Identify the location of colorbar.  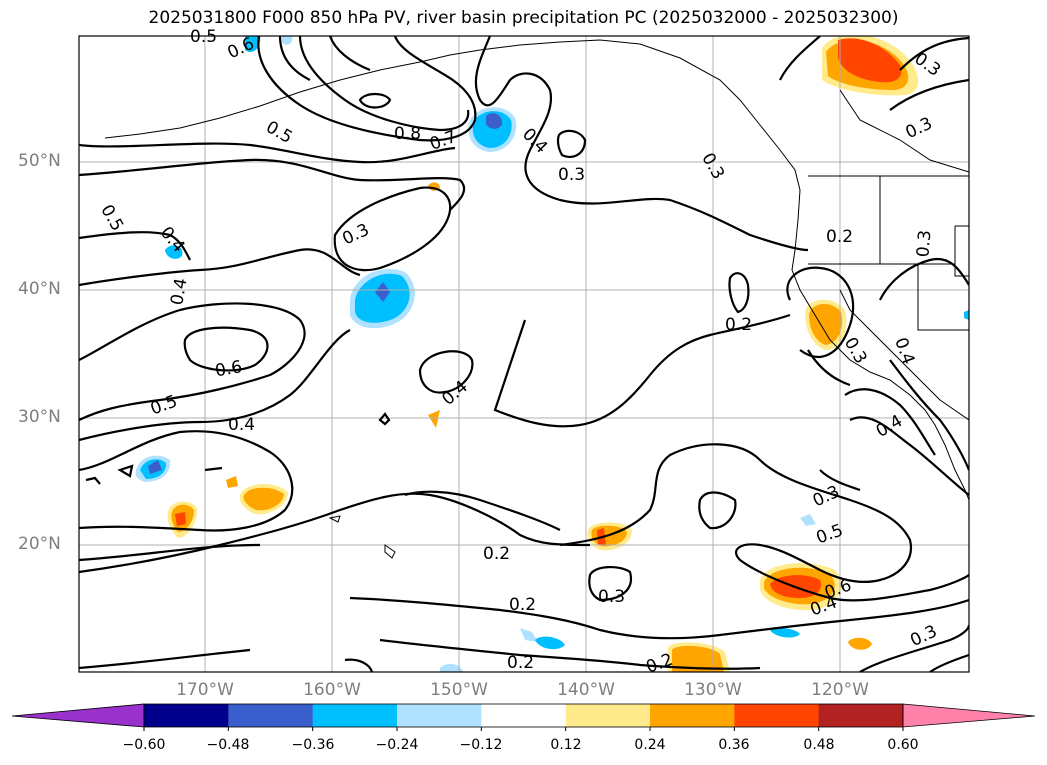
(523, 717).